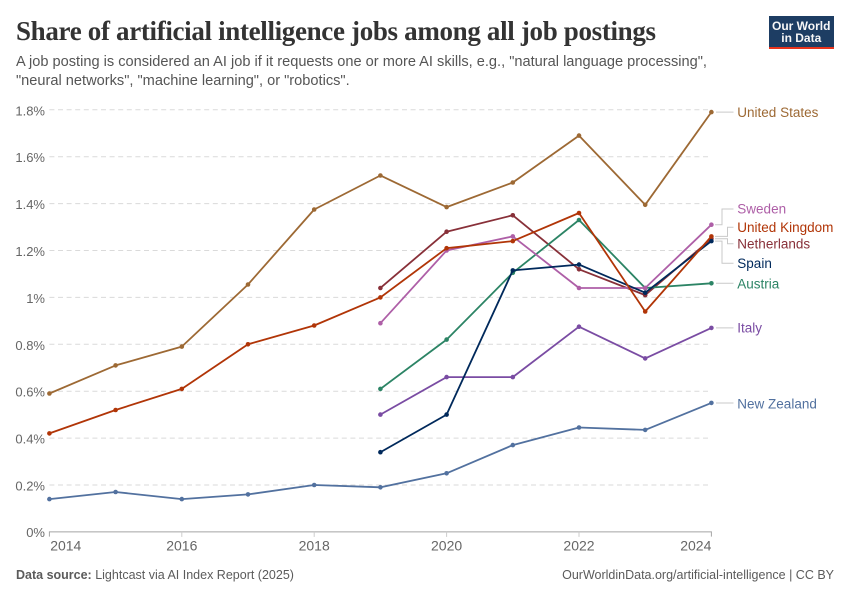 This screenshot has height=600, width=850. Describe the element at coordinates (777, 404) in the screenshot. I see `svg-text: New Zealand` at that location.